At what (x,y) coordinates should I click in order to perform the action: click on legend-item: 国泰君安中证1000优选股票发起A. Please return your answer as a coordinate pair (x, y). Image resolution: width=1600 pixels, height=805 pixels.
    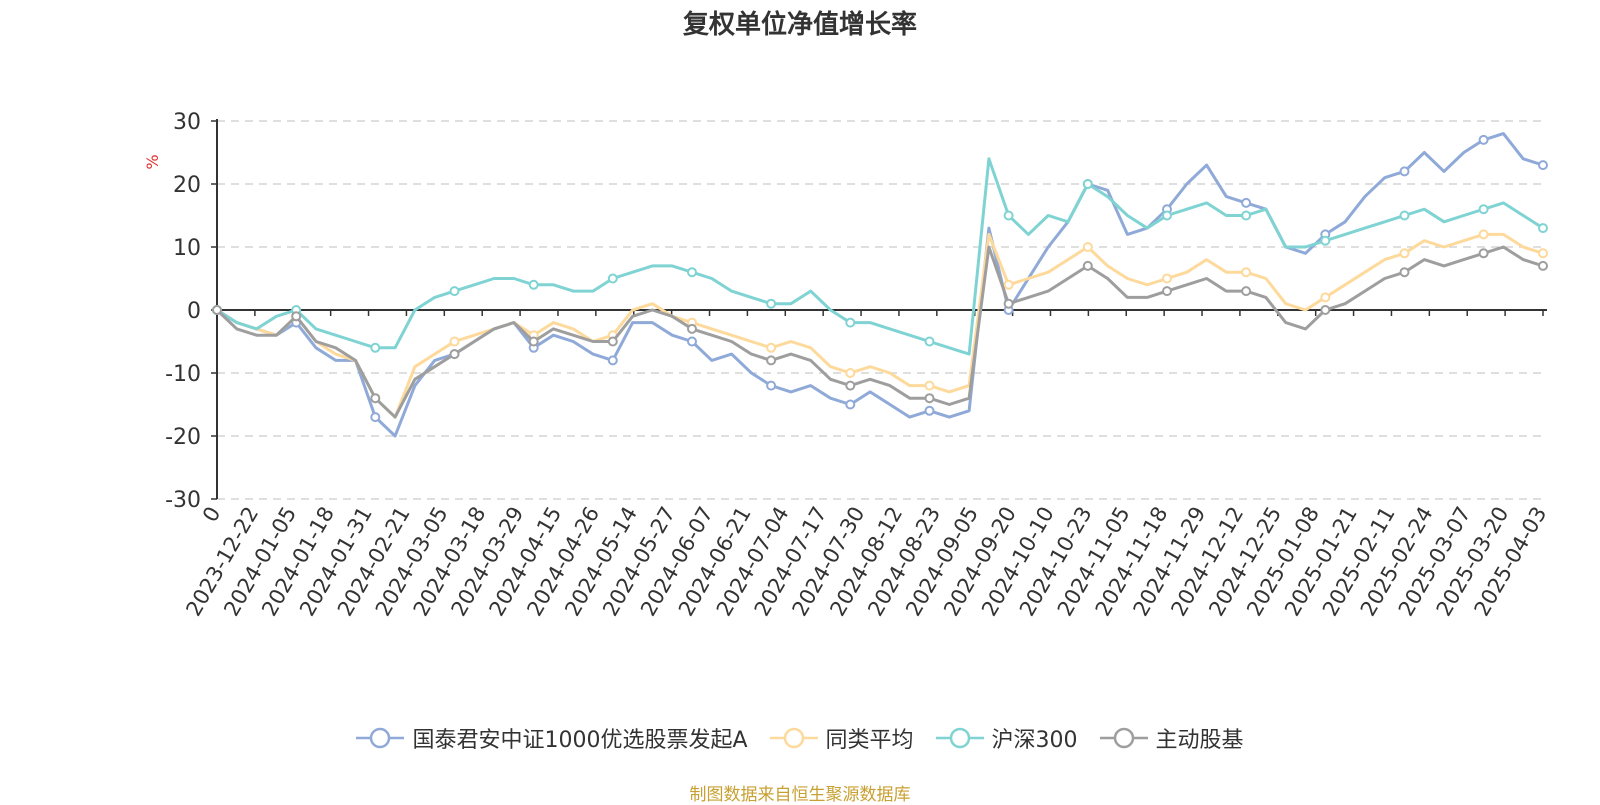
    Looking at the image, I should click on (552, 738).